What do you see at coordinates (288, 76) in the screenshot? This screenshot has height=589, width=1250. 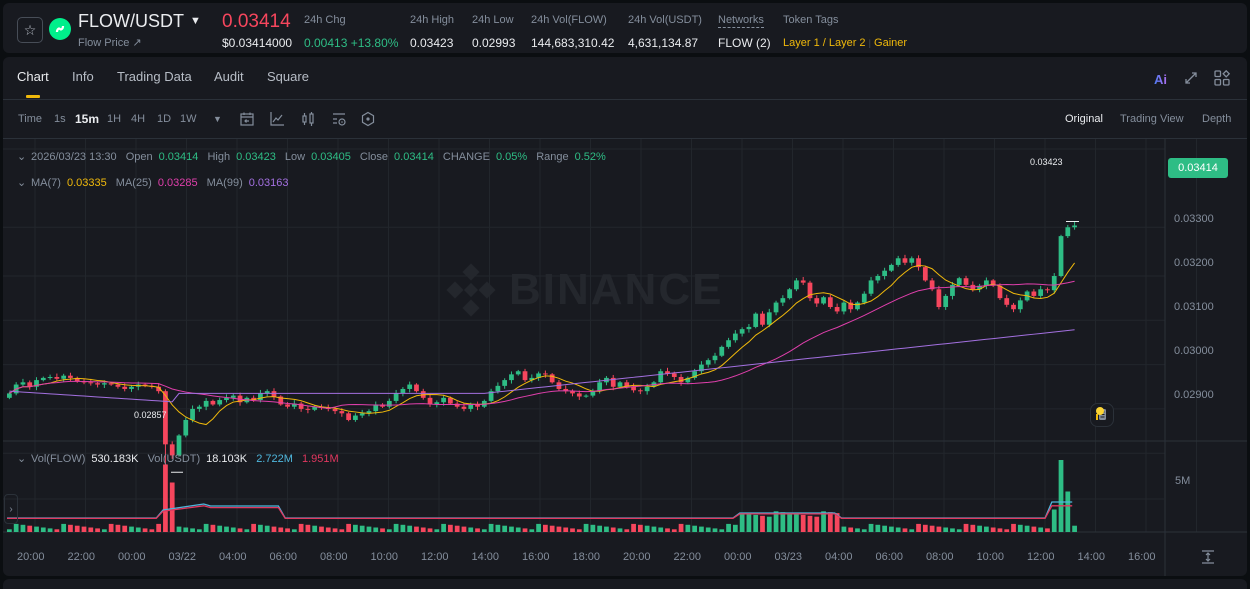 I see `tab-square: Square` at bounding box center [288, 76].